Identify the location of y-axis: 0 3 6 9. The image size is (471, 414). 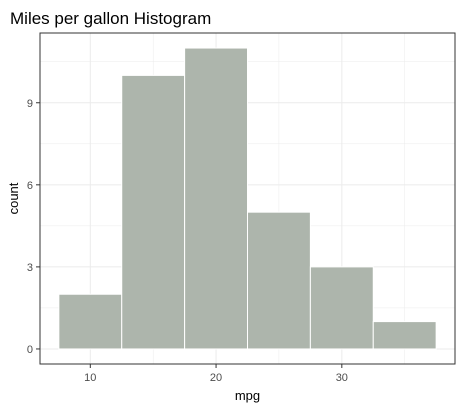
(33, 227).